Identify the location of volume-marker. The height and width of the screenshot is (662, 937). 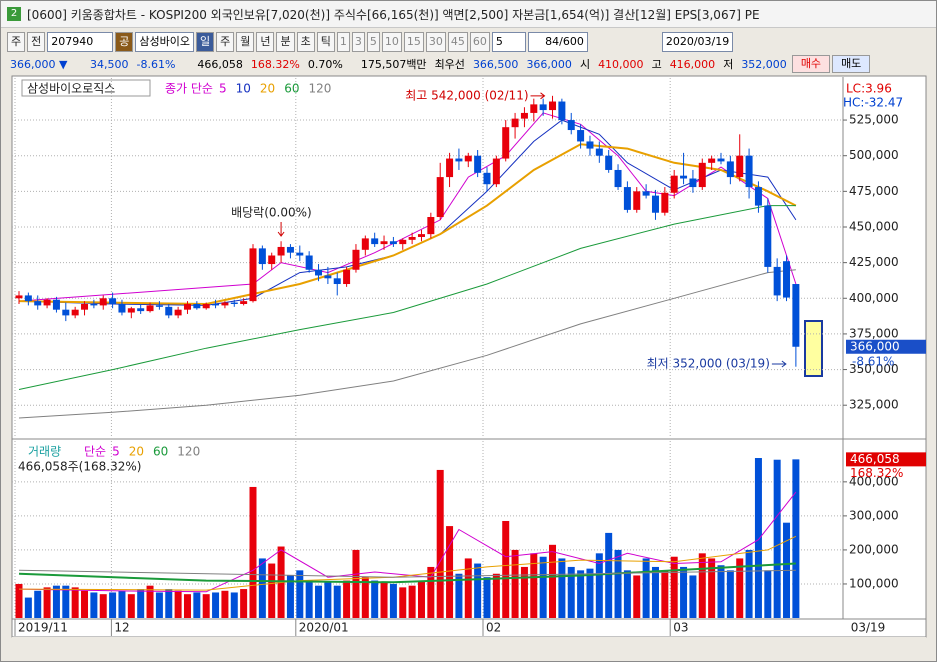
(886, 459).